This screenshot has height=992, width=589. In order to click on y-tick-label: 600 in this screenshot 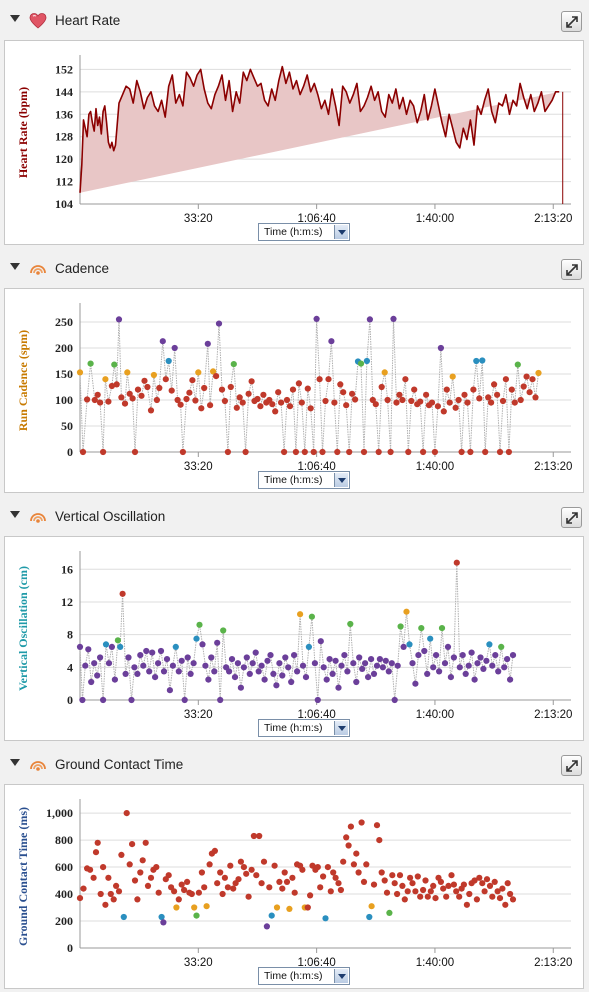, I will do `click(64, 867)`.